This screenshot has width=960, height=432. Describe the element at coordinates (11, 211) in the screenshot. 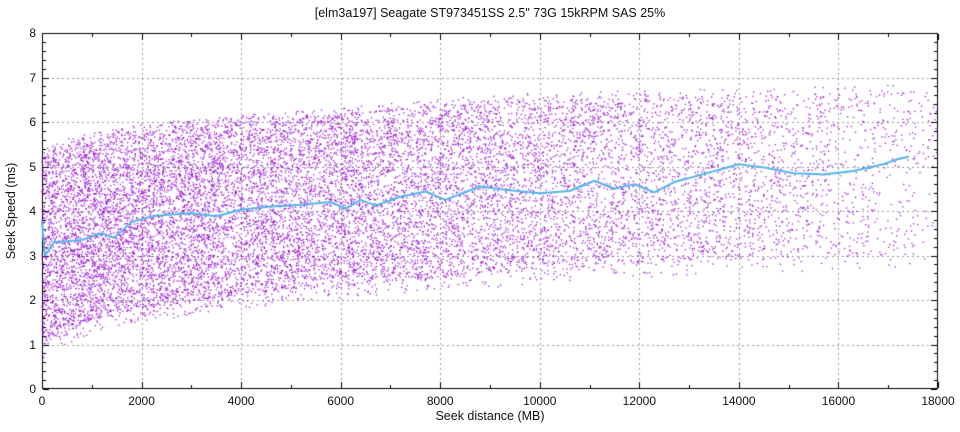

I see `y-axis-label: Seek Speed (ms)` at that location.